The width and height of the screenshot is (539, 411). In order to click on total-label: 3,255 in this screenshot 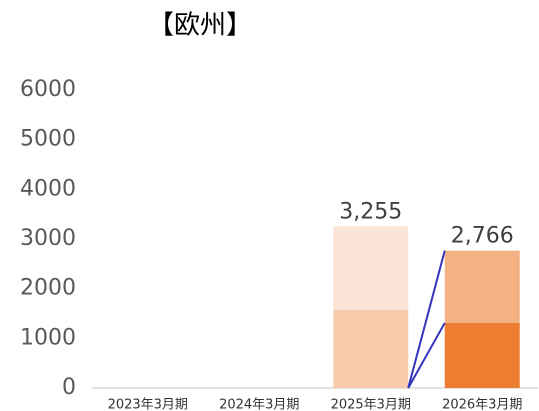, I will do `click(370, 211)`.